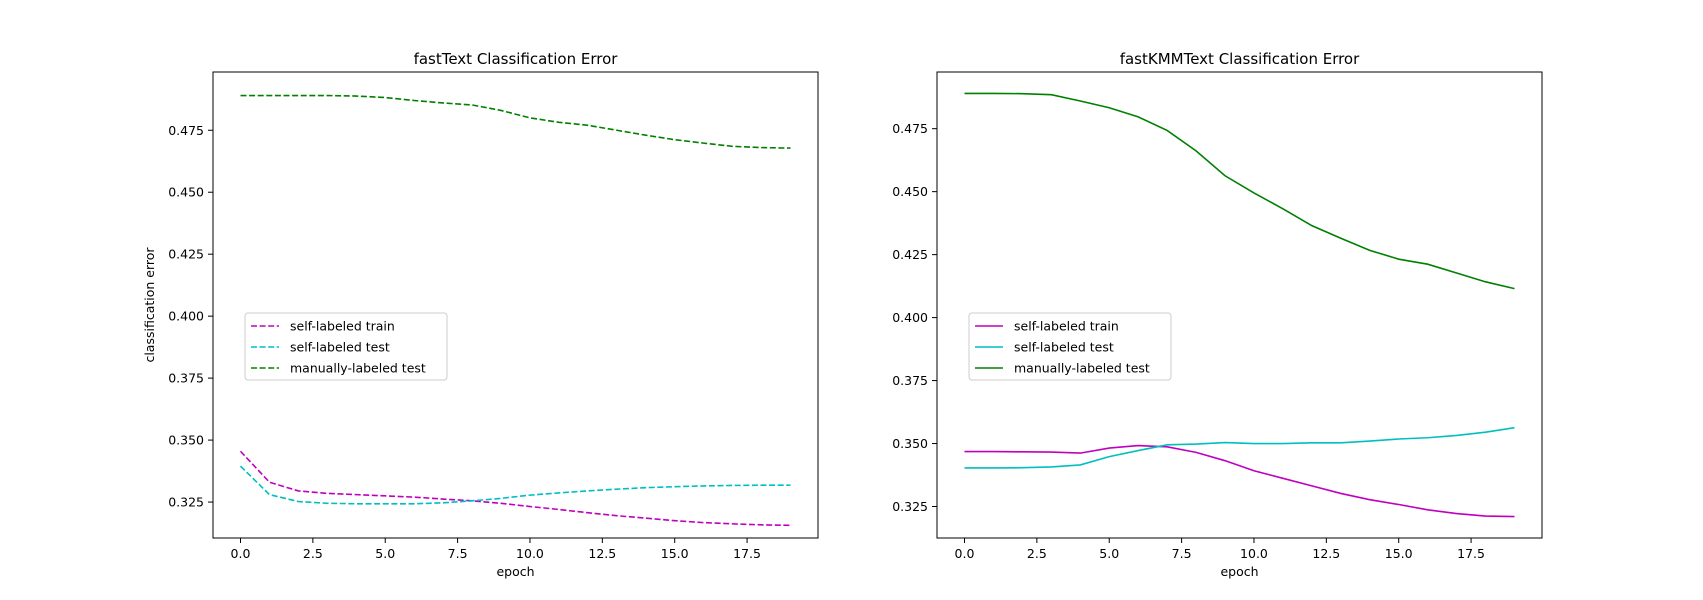  Describe the element at coordinates (1240, 59) in the screenshot. I see `chart-title: fastKMMText Classification Error` at that location.